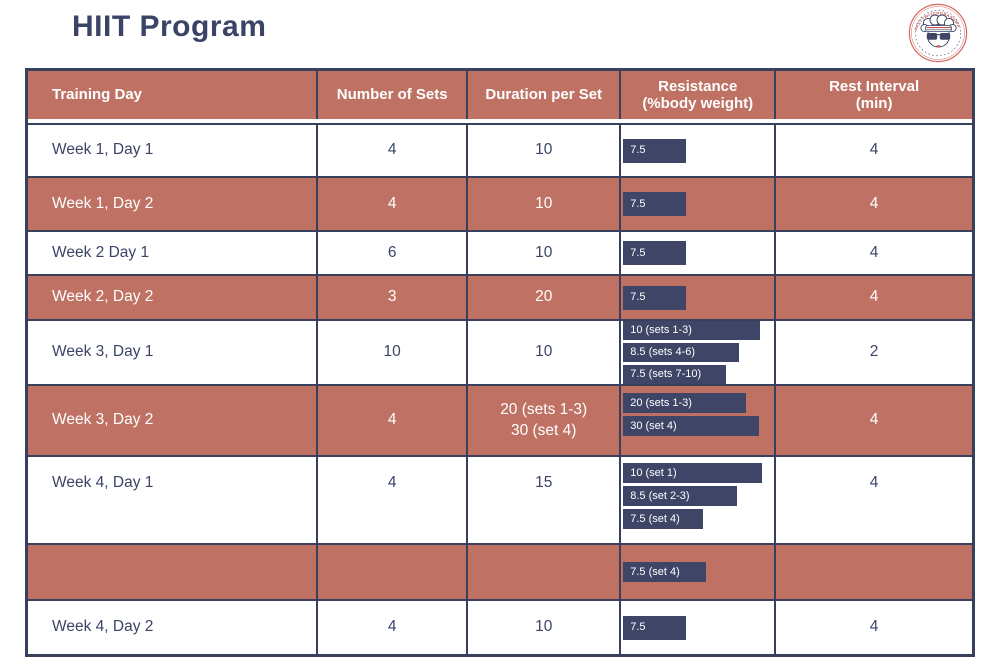 This screenshot has width=1000, height=667. What do you see at coordinates (685, 403) in the screenshot?
I see `resistance-bar: 20 (sets 1-3)` at bounding box center [685, 403].